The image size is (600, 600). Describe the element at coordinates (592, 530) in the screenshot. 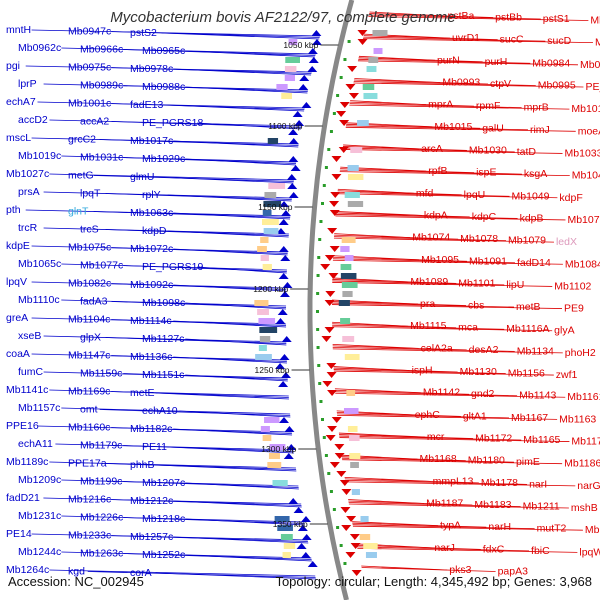

I see `gene-label: Mb1204` at that location.